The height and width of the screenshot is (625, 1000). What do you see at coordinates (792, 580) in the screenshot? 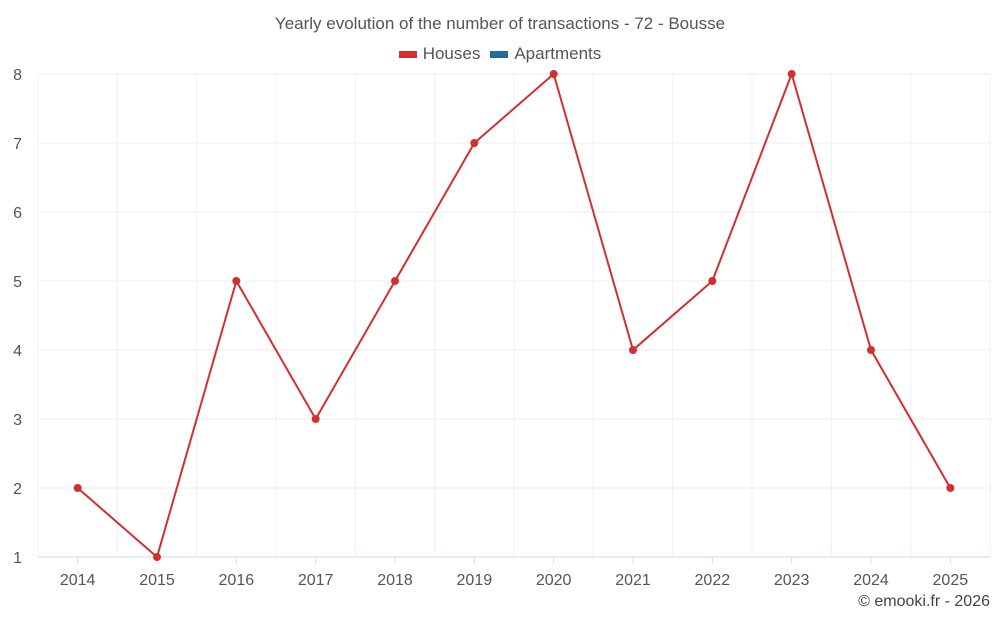
I see `x-tick-label: 2023` at bounding box center [792, 580].